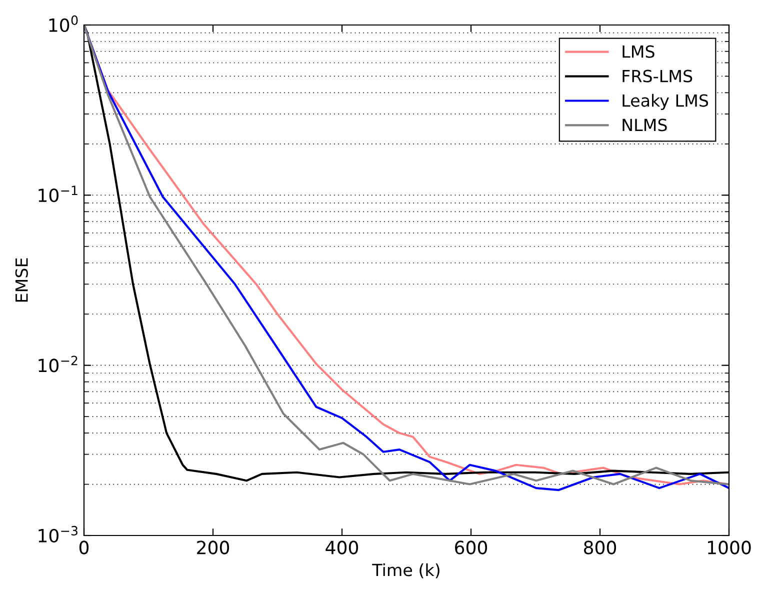 This screenshot has height=592, width=757. What do you see at coordinates (84, 547) in the screenshot?
I see `x-tick-label: 0` at bounding box center [84, 547].